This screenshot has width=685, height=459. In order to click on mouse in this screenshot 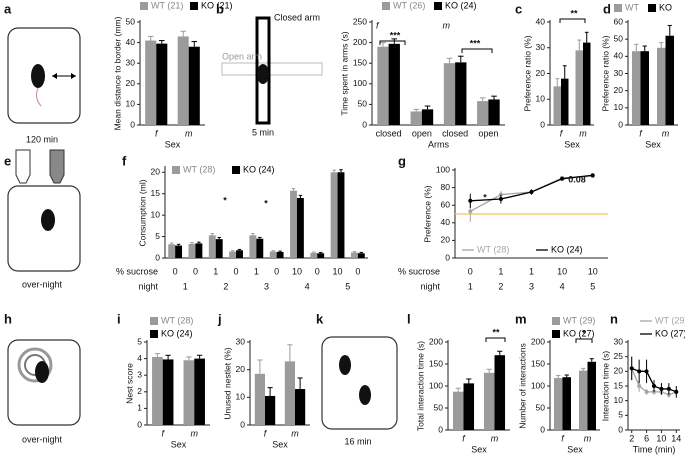, I will do `click(365, 395)`.